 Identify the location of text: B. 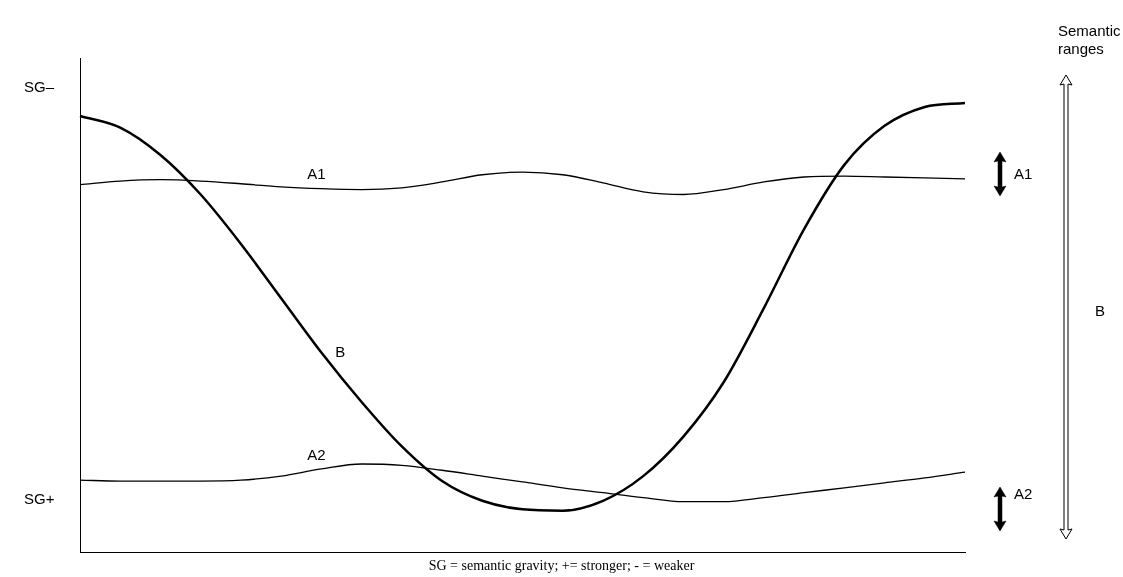
(1100, 311).